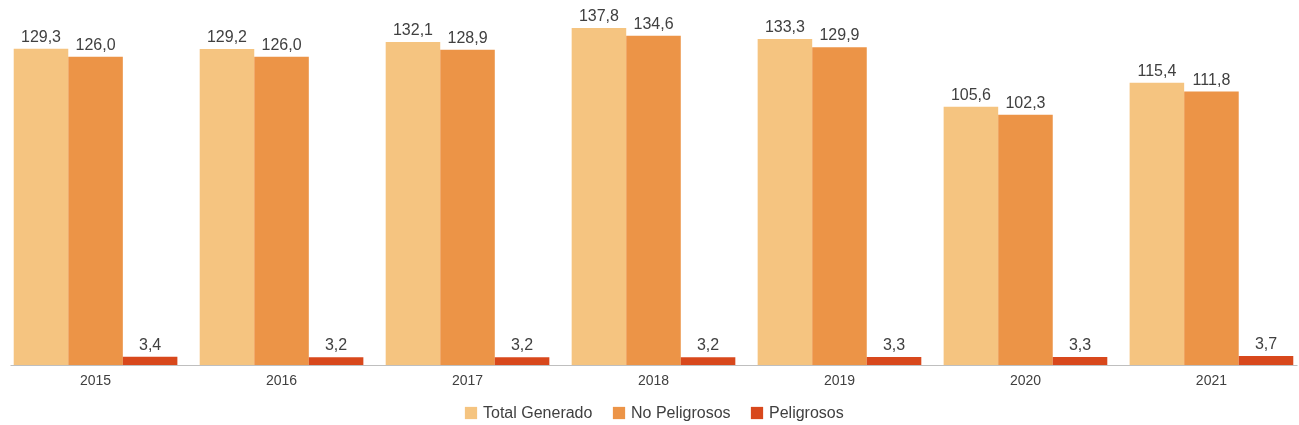 The height and width of the screenshot is (425, 1299). I want to click on data-label: 3,4, so click(150, 344).